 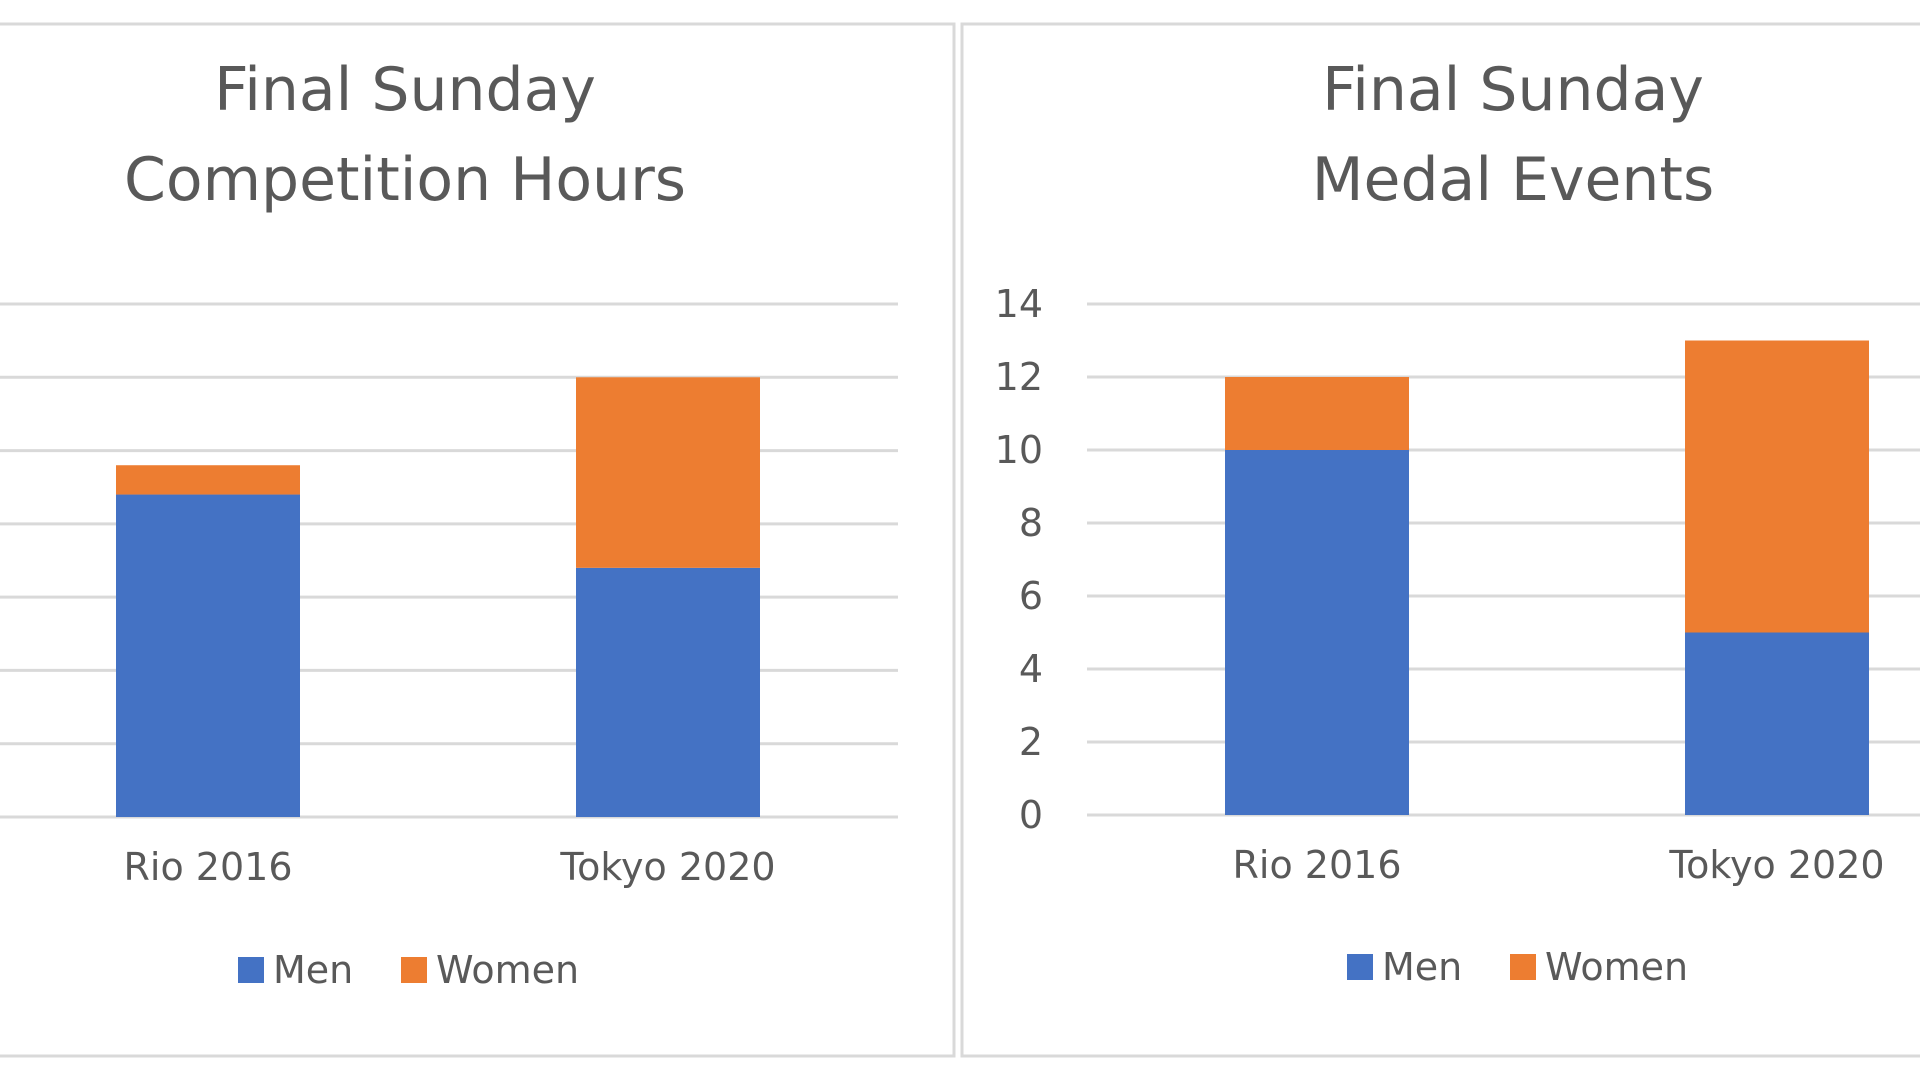 I want to click on right-category-label-tokyo-2020: Tokyo 2020, so click(x=1776, y=865).